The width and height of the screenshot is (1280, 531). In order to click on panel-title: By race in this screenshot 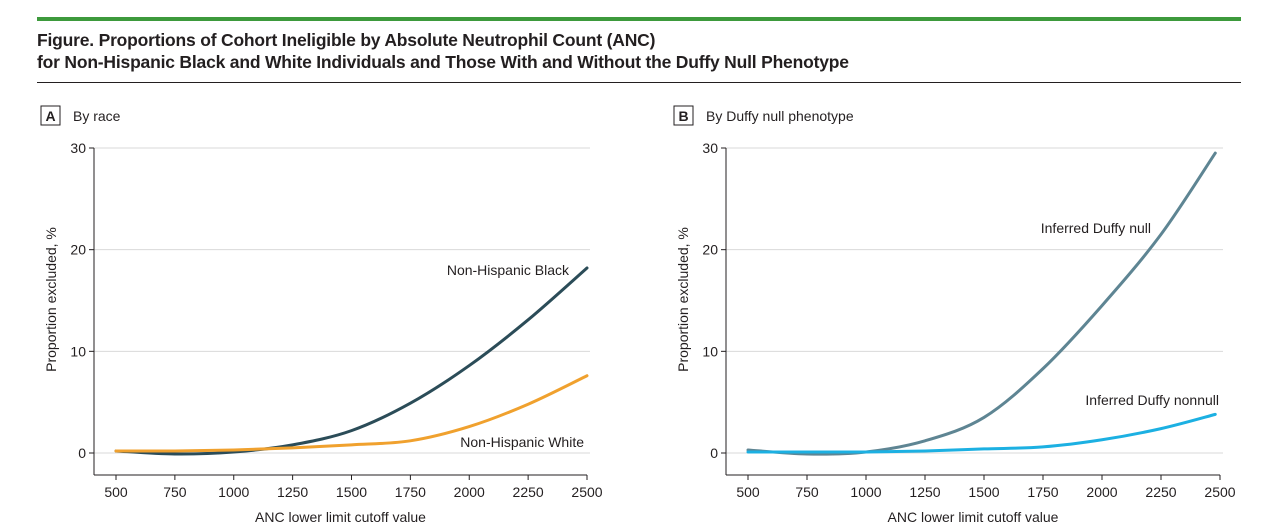, I will do `click(97, 116)`.